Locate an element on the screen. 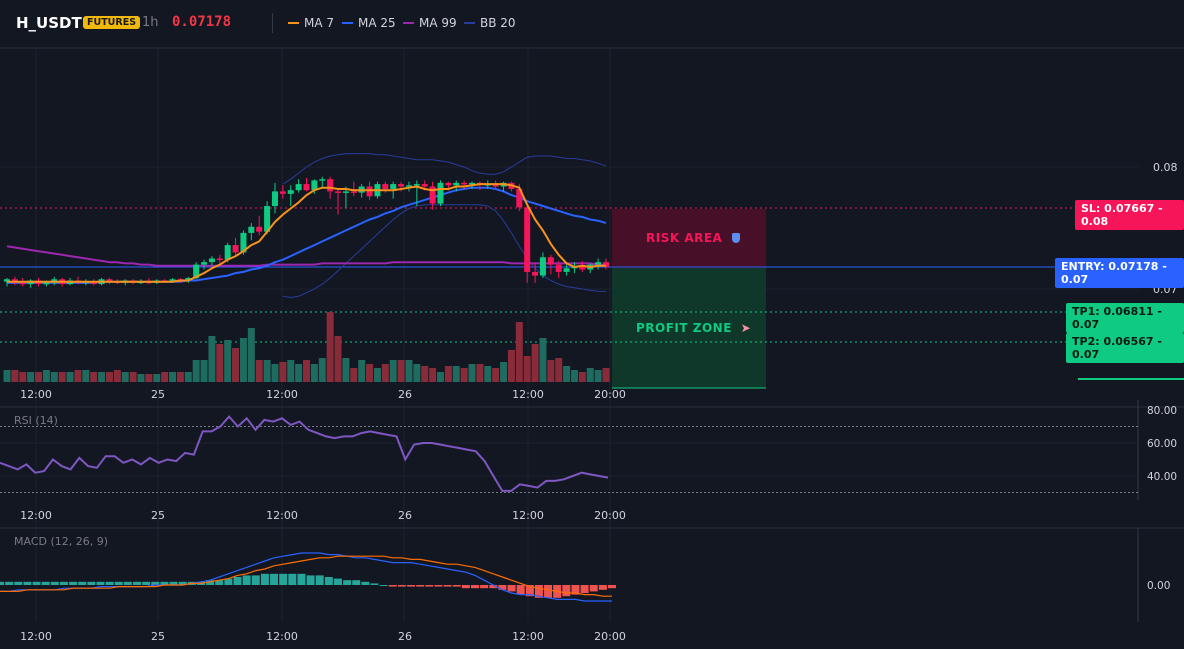 This screenshot has height=649, width=1184. legend-bb20: BB 20 is located at coordinates (490, 23).